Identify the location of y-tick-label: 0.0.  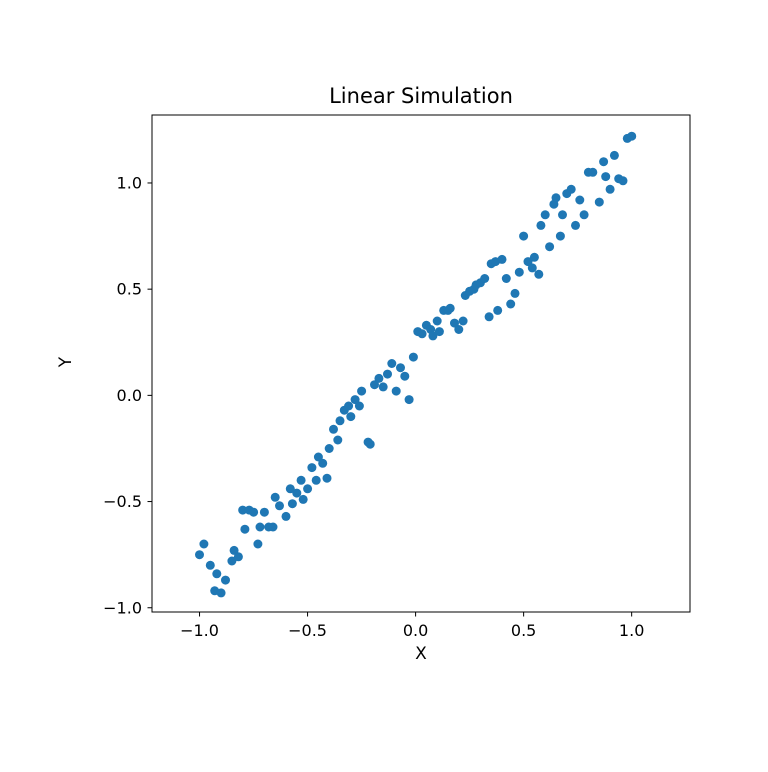
(129, 395).